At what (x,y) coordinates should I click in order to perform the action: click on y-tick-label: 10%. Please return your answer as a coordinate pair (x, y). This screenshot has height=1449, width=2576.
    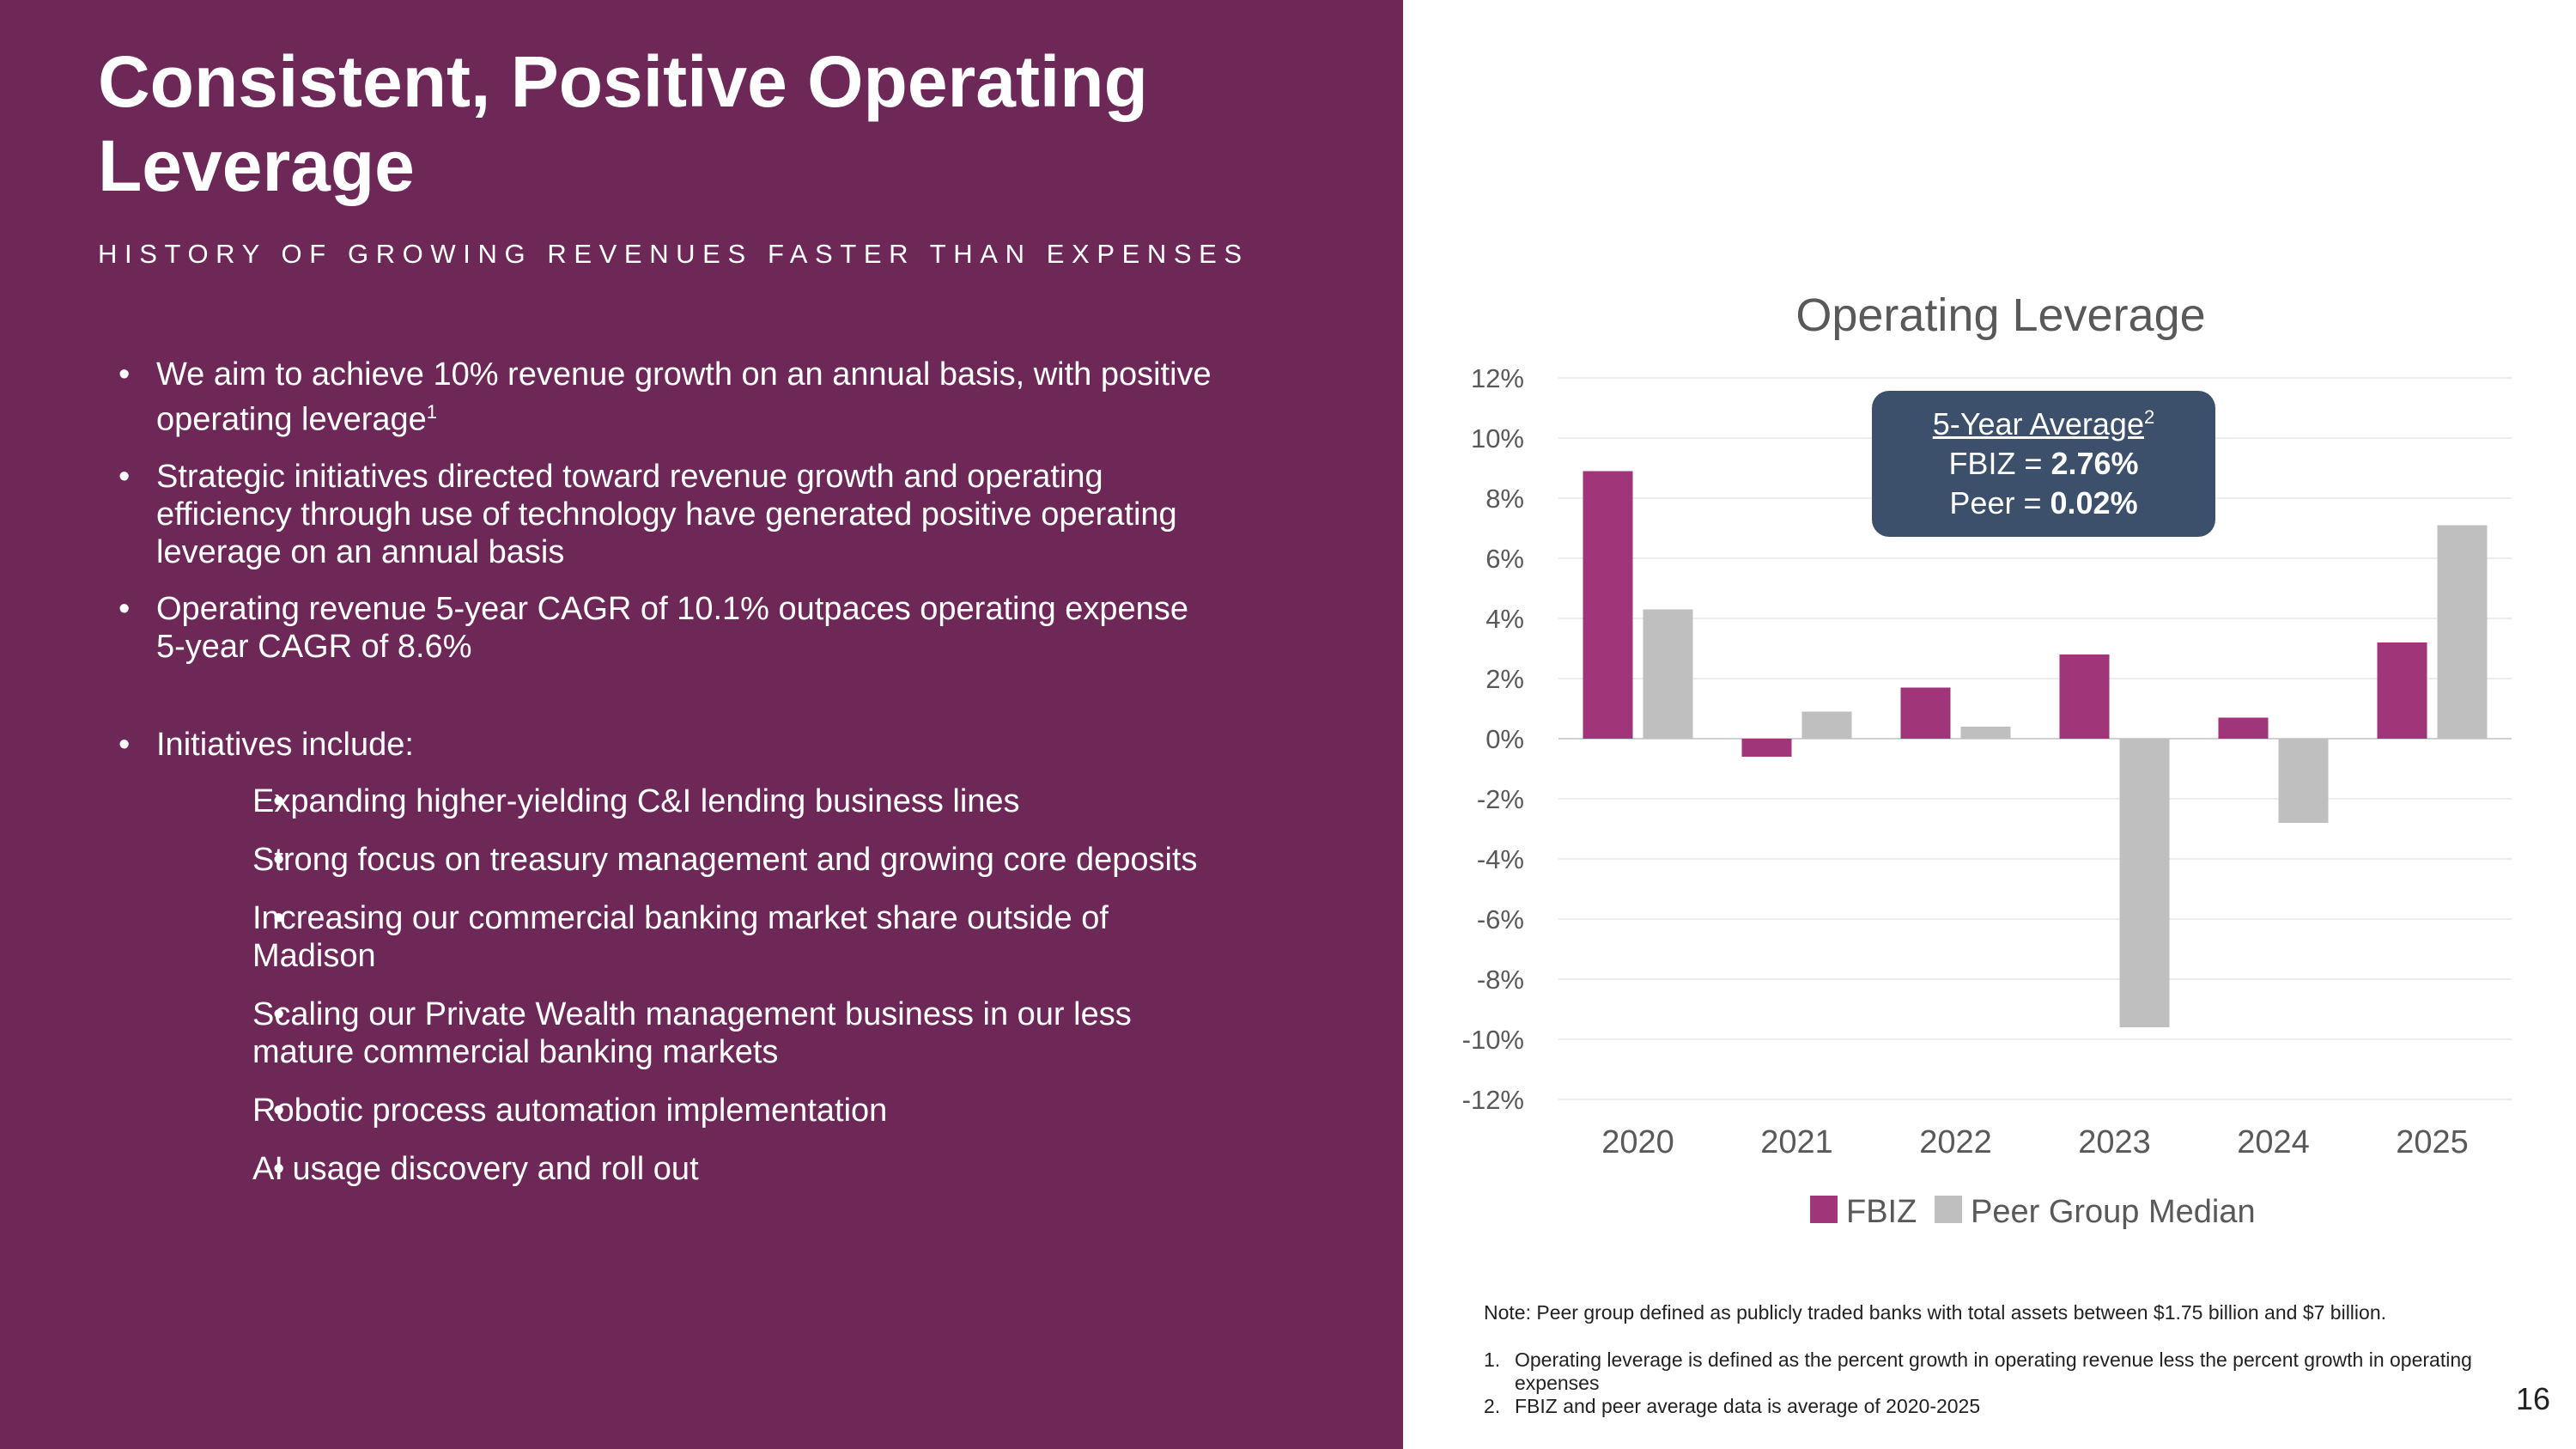
    Looking at the image, I should click on (1497, 438).